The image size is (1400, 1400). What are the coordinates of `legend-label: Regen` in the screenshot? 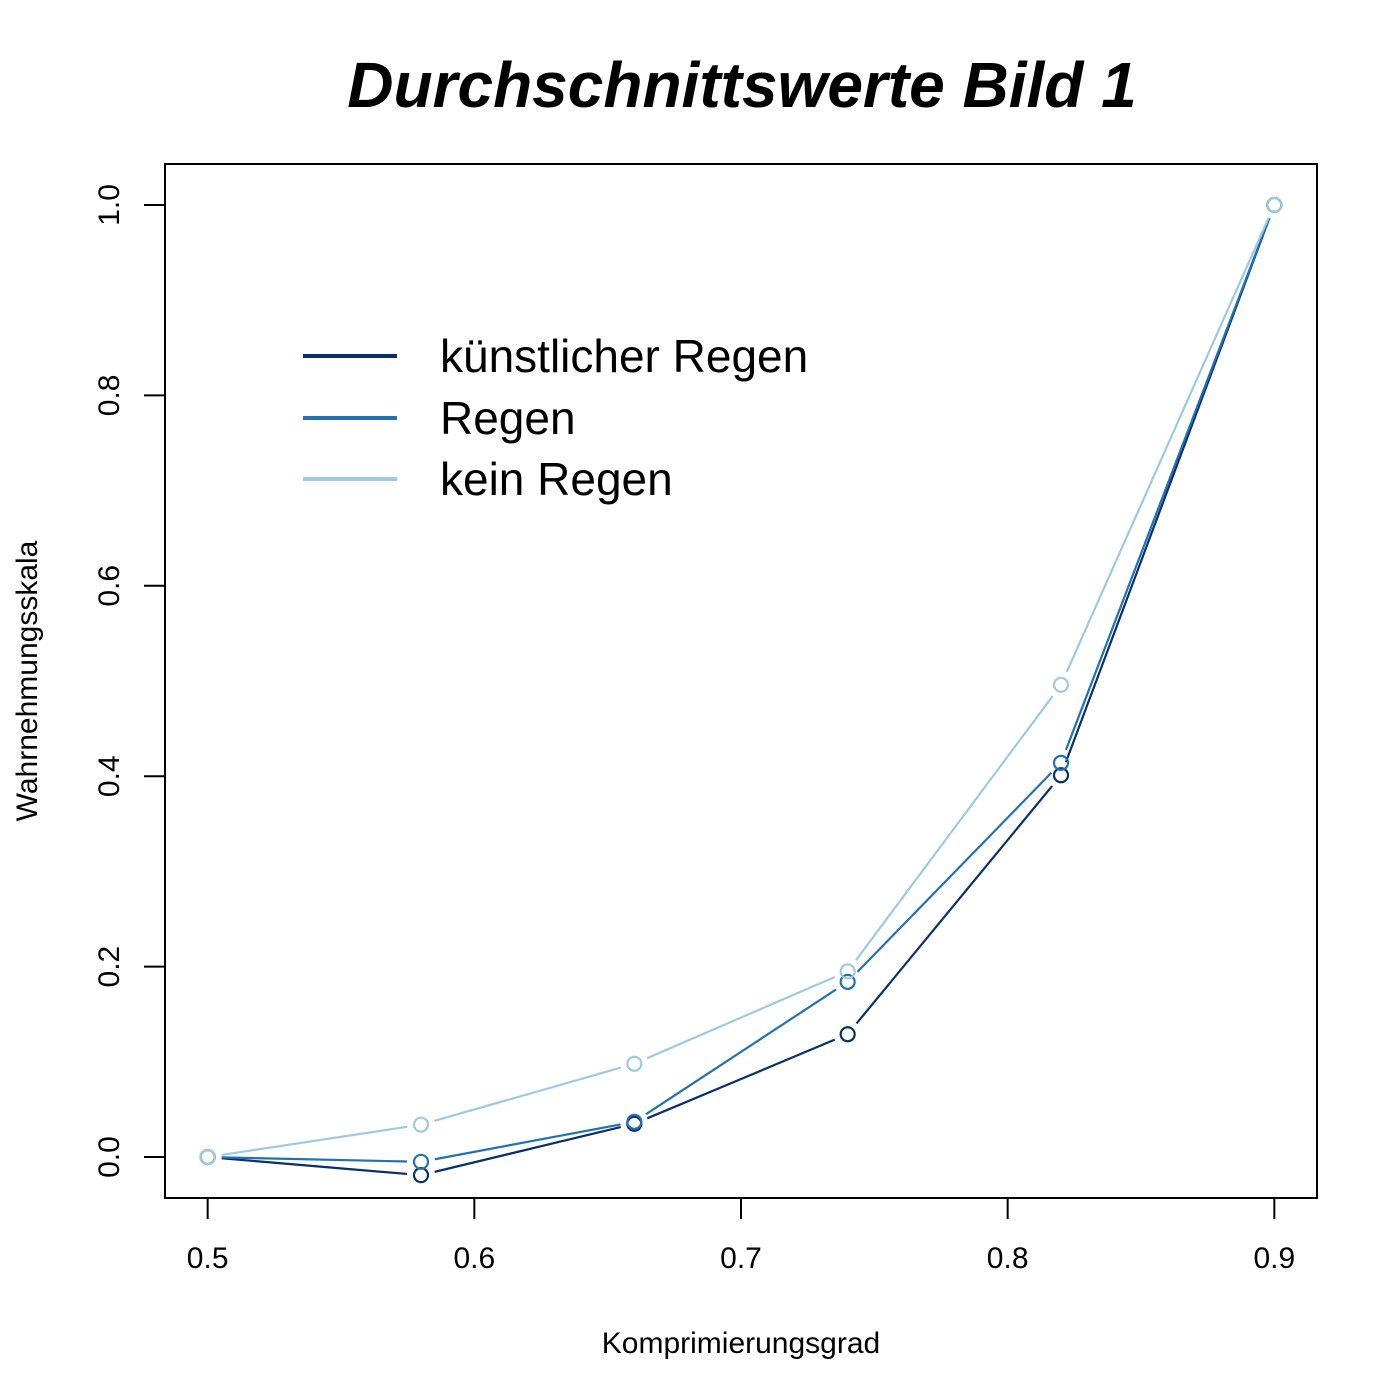 It's located at (508, 418).